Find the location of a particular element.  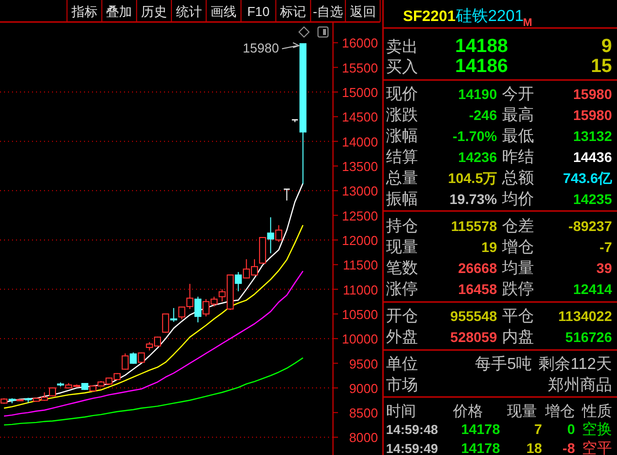

text: 结算 is located at coordinates (402, 157).